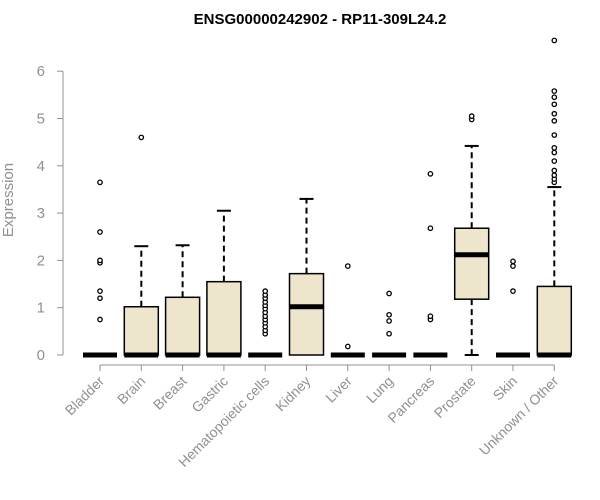 This screenshot has width=600, height=500. I want to click on x-tick-label: Brain, so click(131, 390).